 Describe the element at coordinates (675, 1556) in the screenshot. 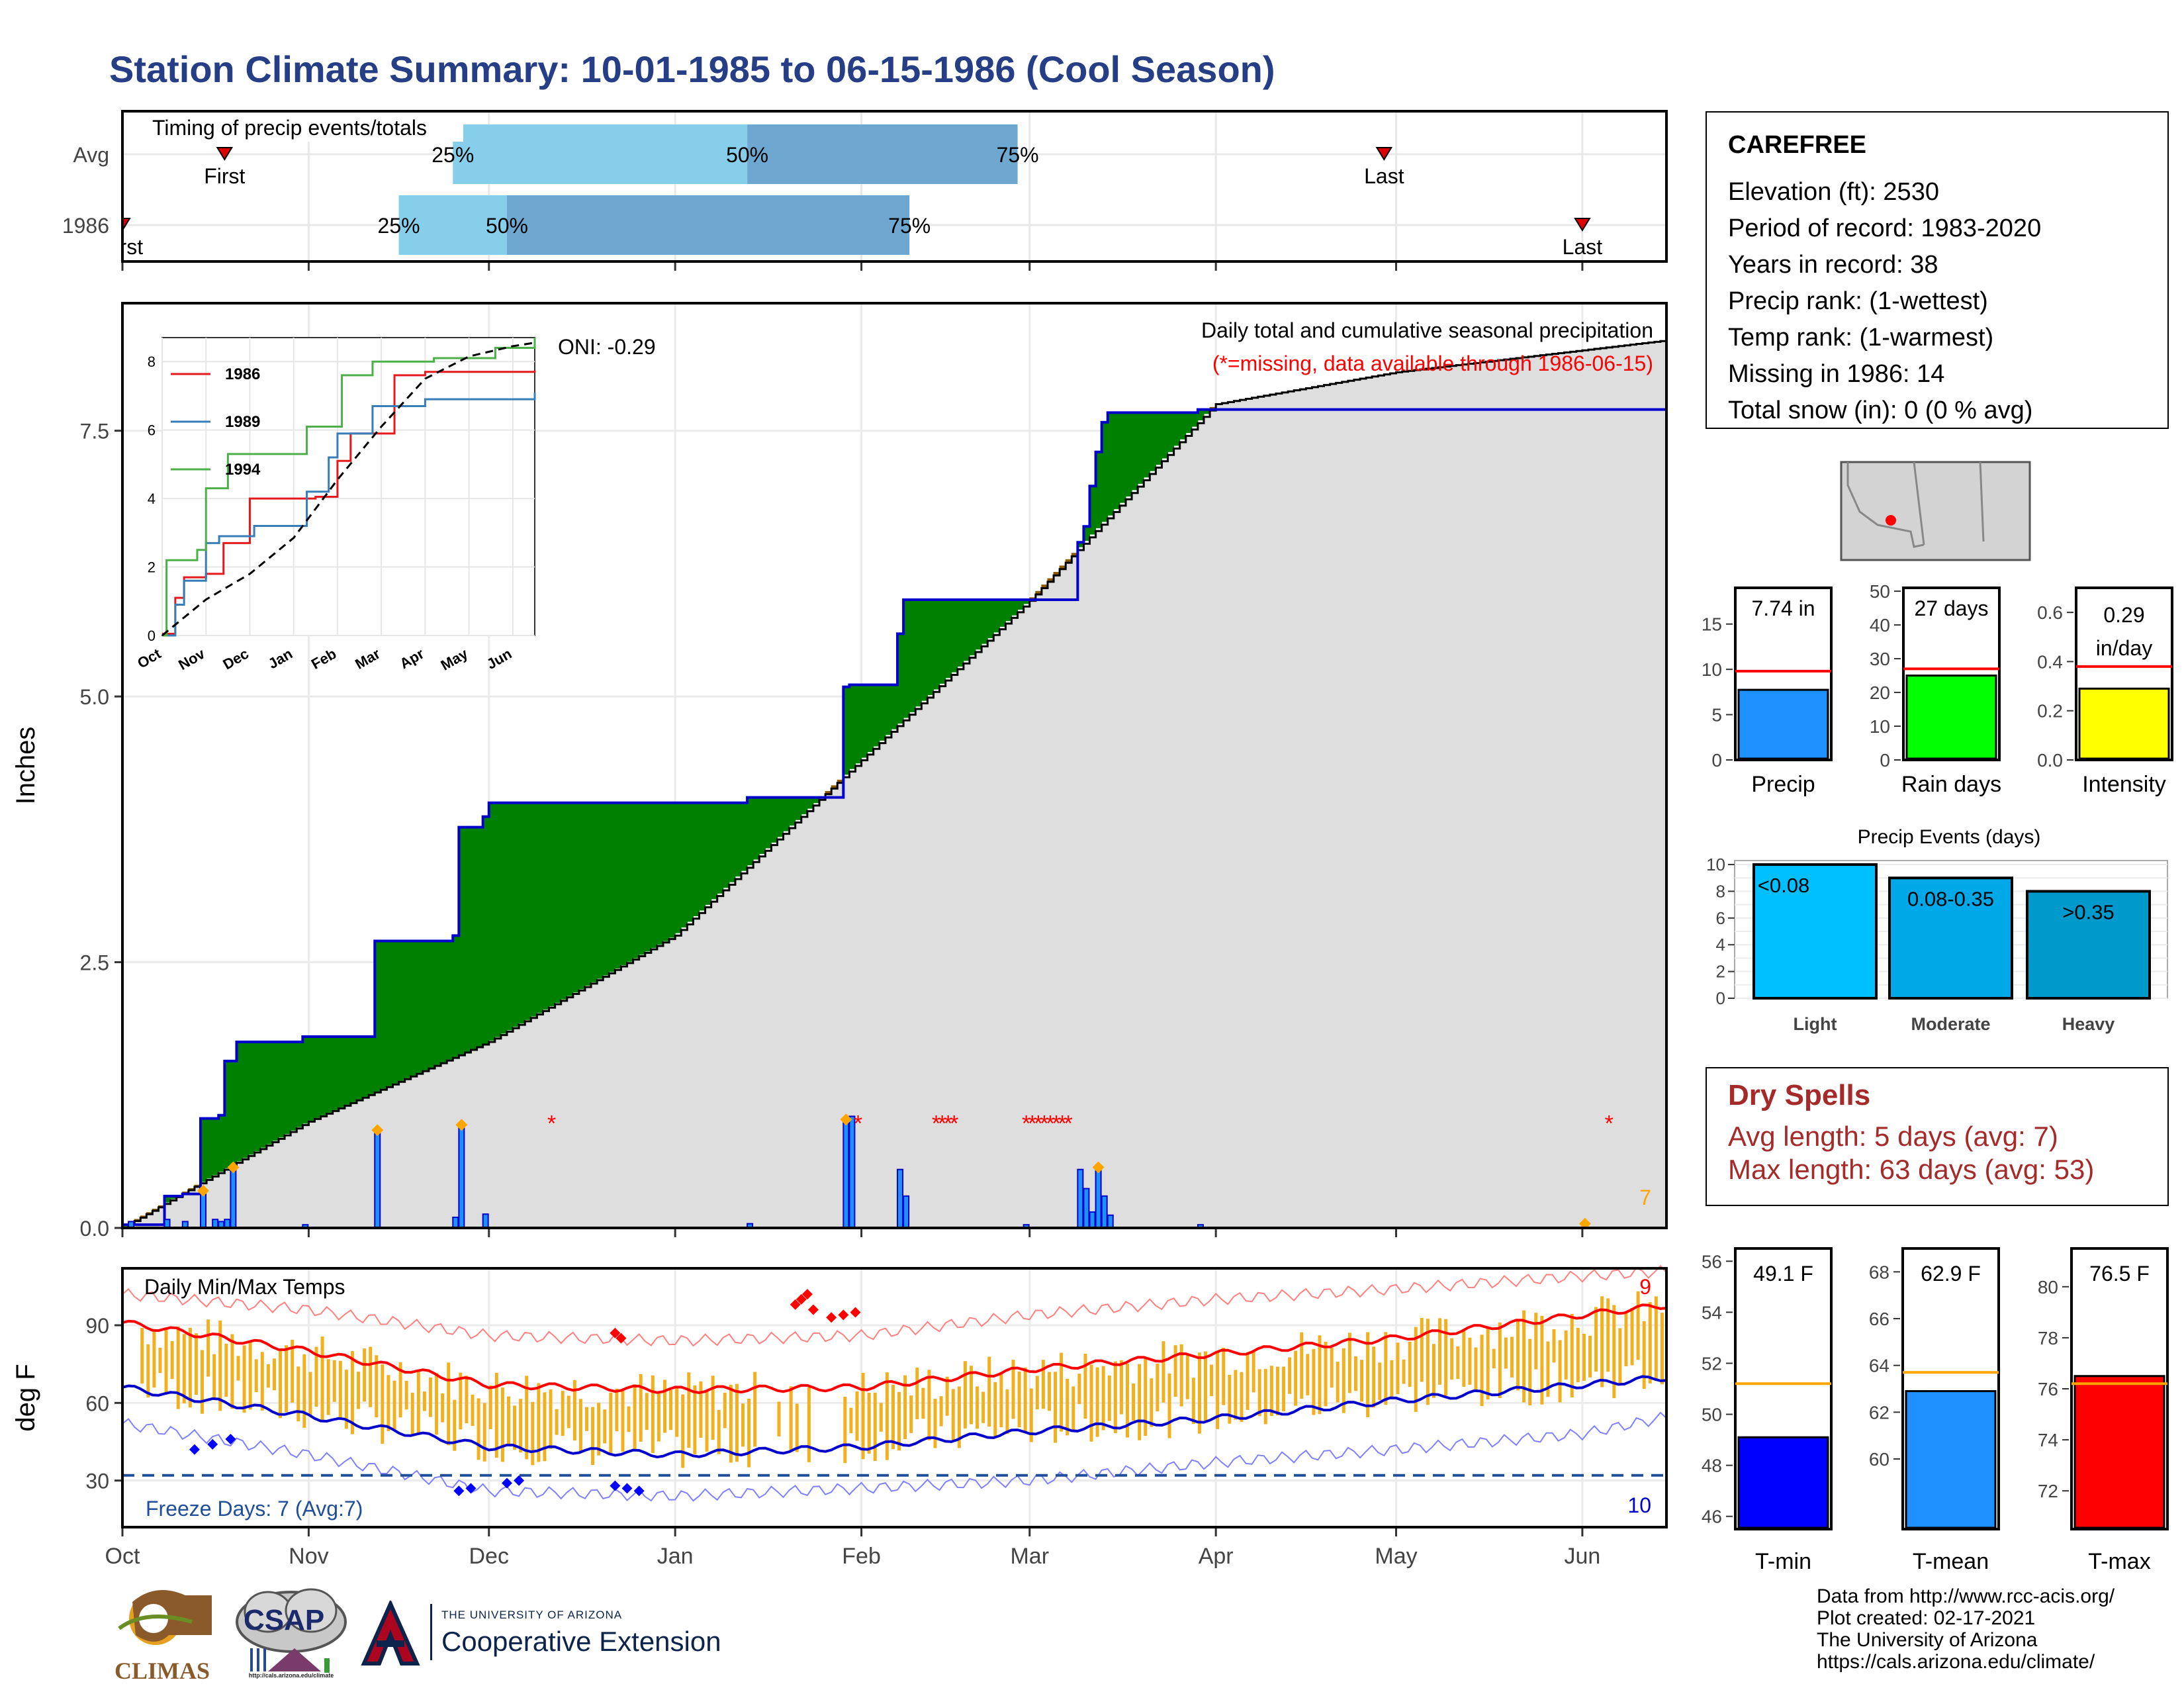

I see `x-tick-label: Jan` at that location.